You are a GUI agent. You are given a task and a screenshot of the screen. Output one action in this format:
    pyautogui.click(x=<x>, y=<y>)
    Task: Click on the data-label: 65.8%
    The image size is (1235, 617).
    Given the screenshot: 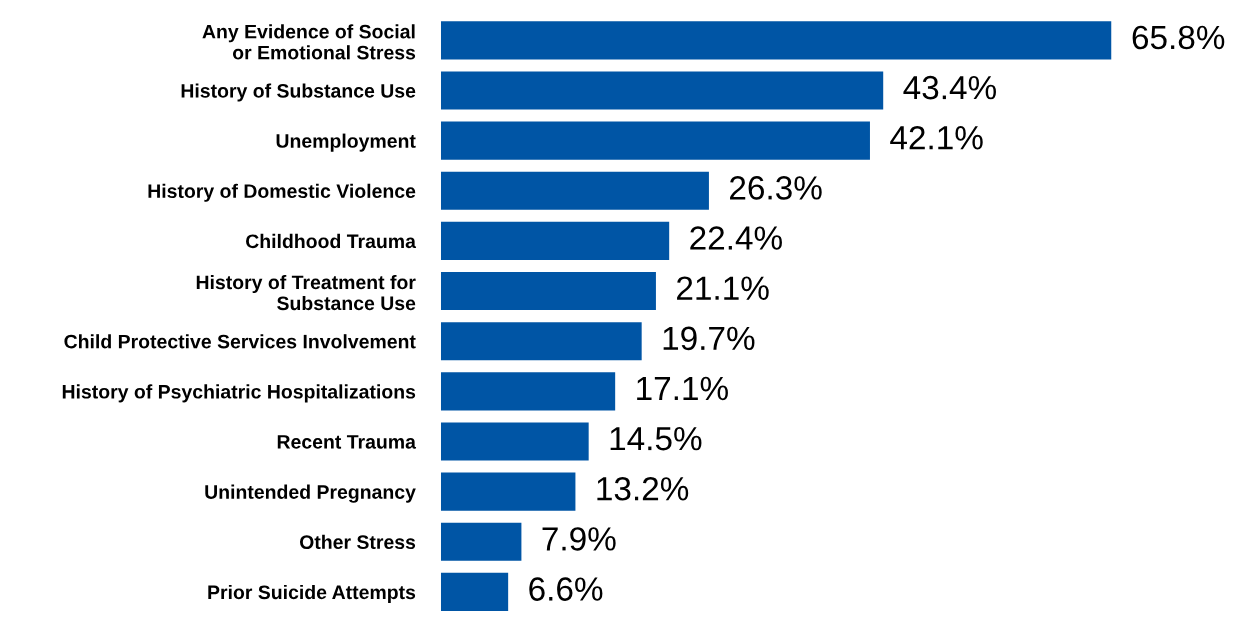 What is the action you would take?
    pyautogui.click(x=1178, y=37)
    